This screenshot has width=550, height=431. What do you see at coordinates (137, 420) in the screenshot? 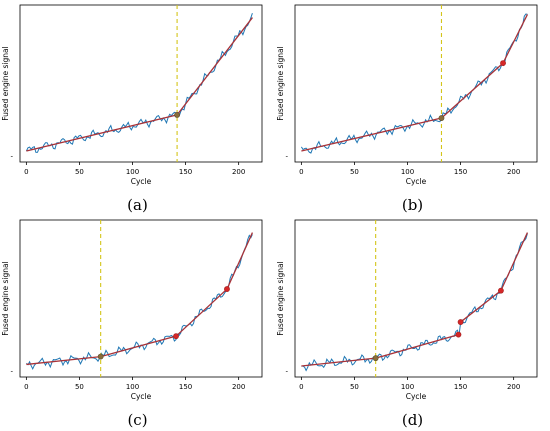
I see `panel-label-c: (c)` at bounding box center [137, 420].